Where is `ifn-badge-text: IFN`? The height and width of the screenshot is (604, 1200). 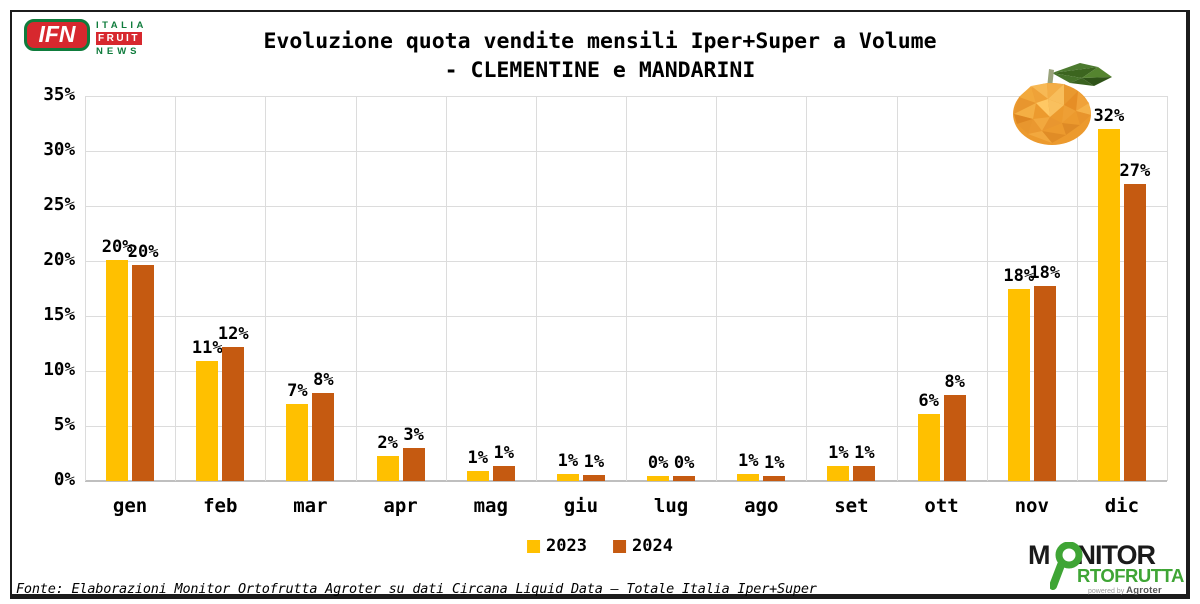
ifn-badge-text: IFN is located at coordinates (57, 33).